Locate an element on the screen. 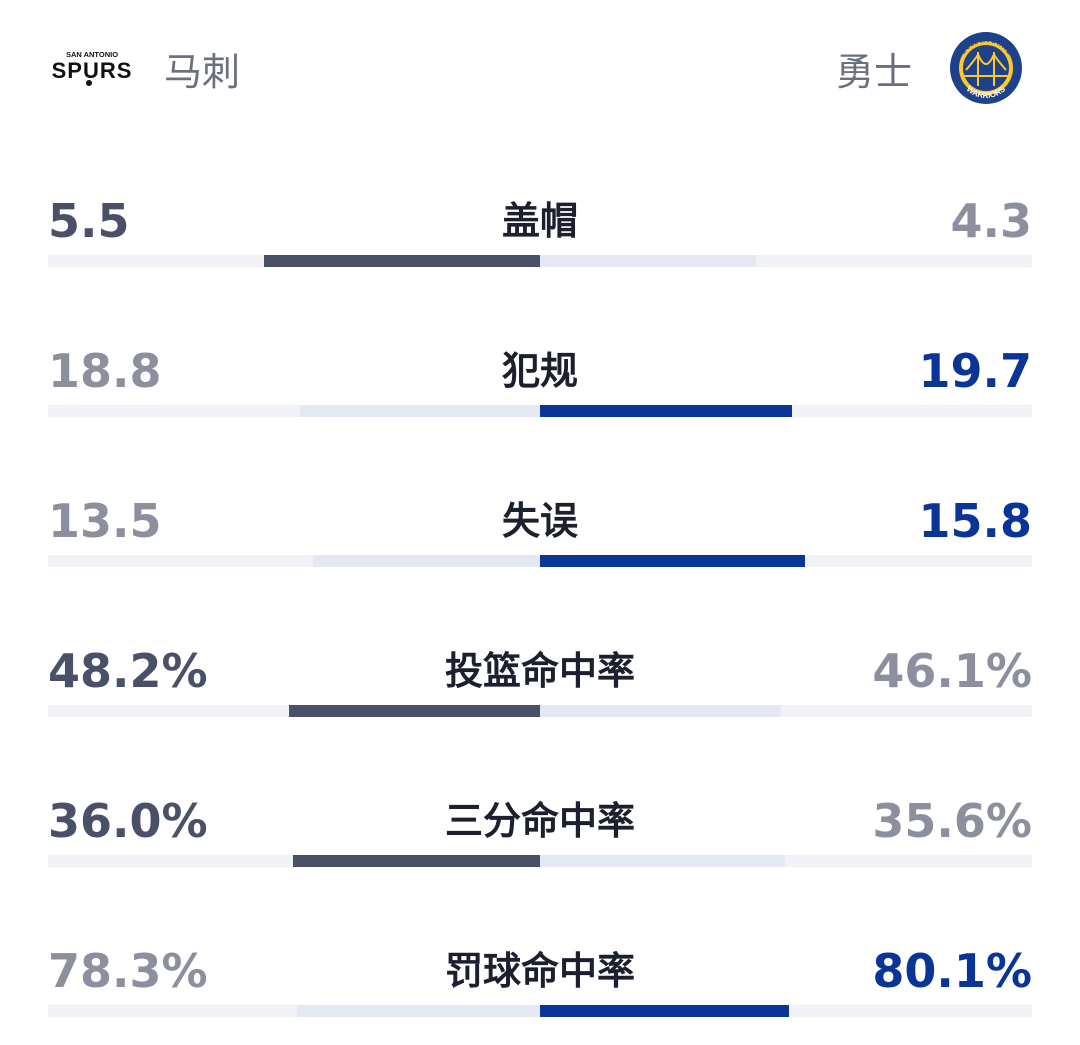 The image size is (1080, 1045). stat-row: 48.2% 投篮命中率 46.1% is located at coordinates (540, 693).